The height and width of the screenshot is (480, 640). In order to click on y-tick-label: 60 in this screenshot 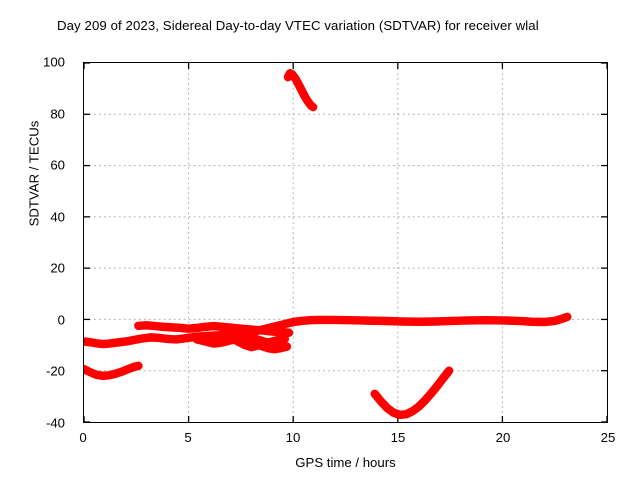, I will do `click(57, 165)`.